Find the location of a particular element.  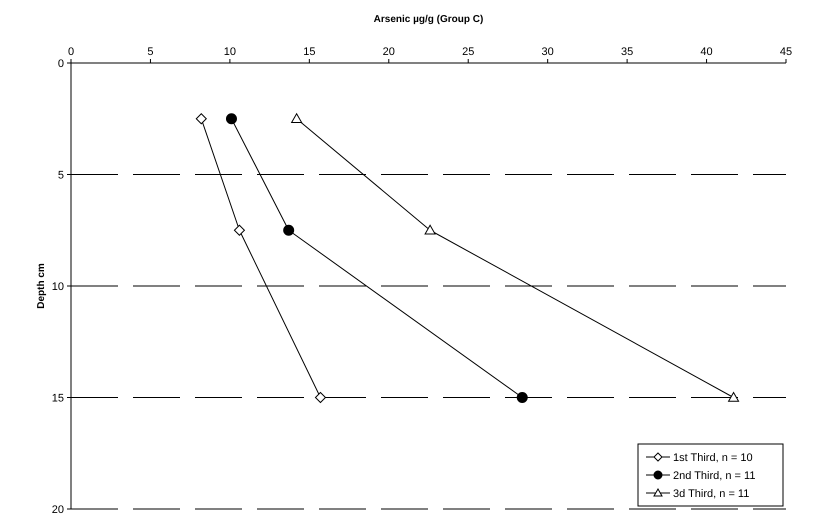

x-tick-label: 30 is located at coordinates (548, 52).